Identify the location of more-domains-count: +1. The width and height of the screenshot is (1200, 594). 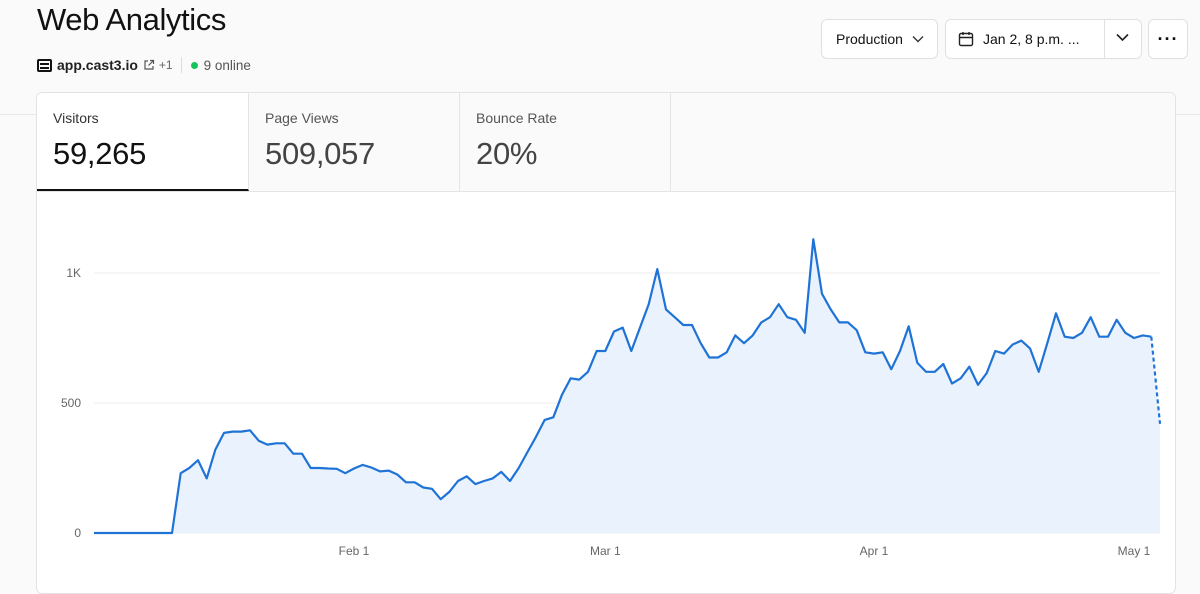
(165, 65).